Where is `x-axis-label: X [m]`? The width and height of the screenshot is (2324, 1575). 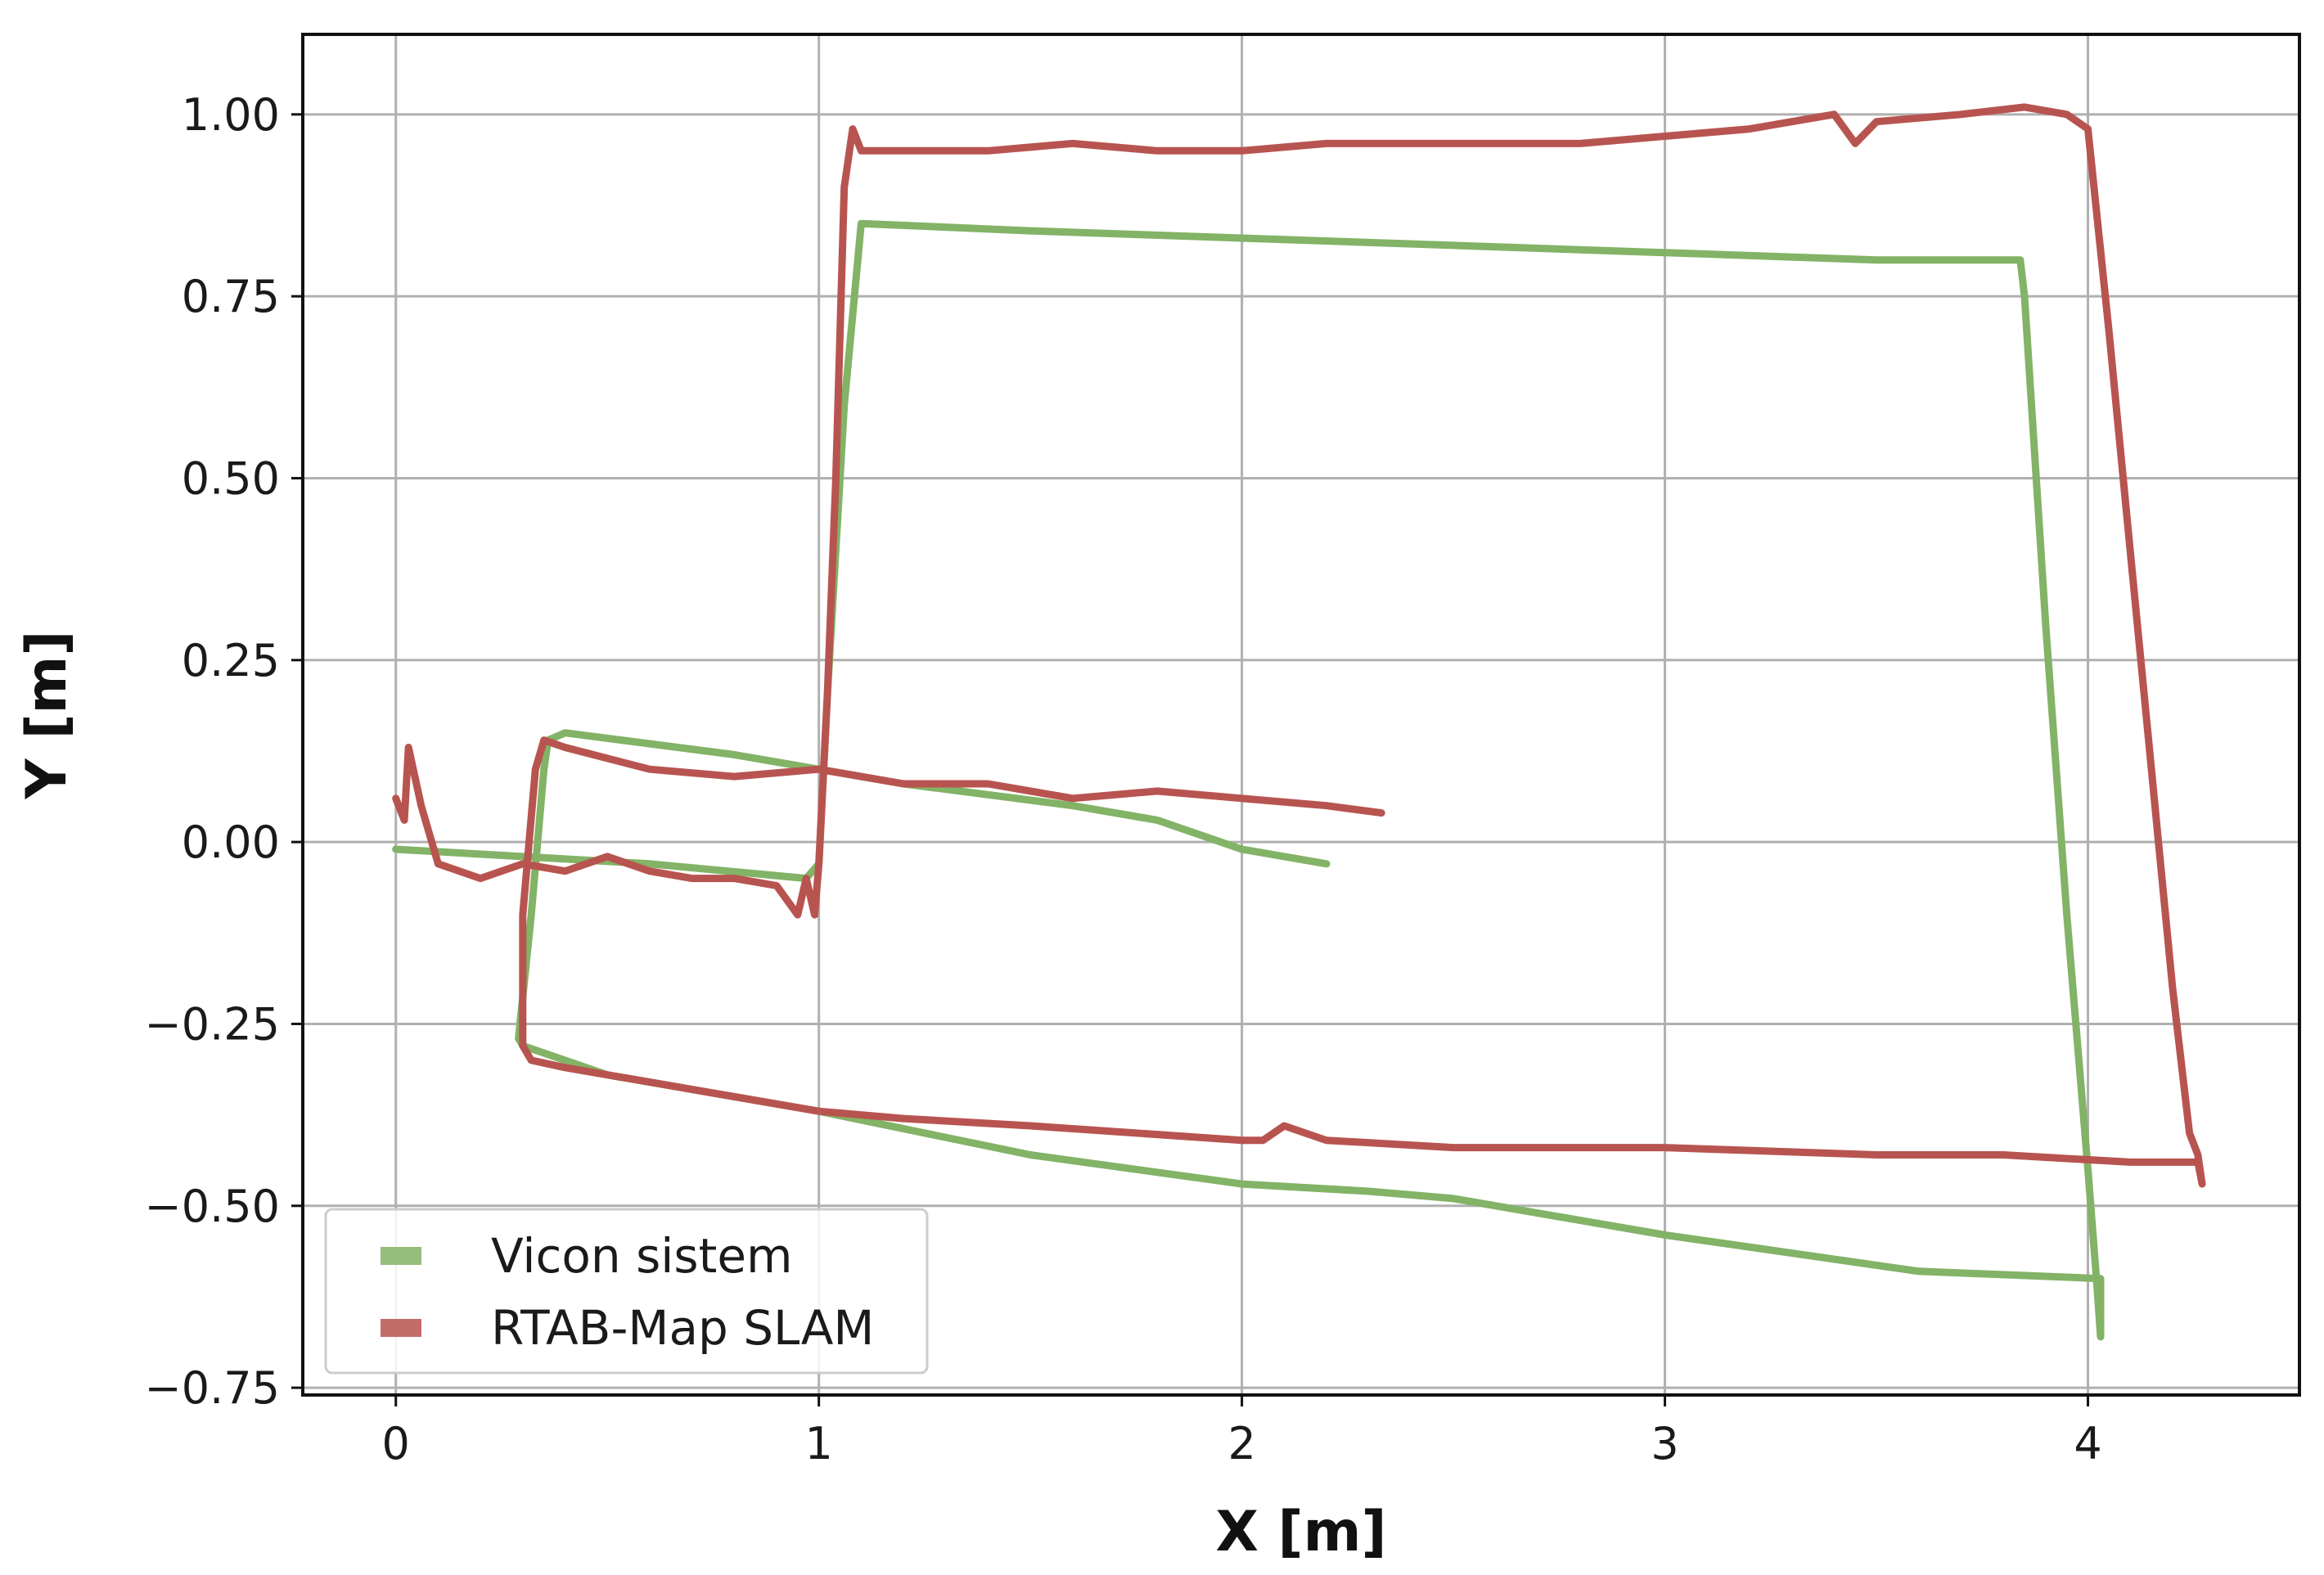
x-axis-label: X [m] is located at coordinates (1300, 1532).